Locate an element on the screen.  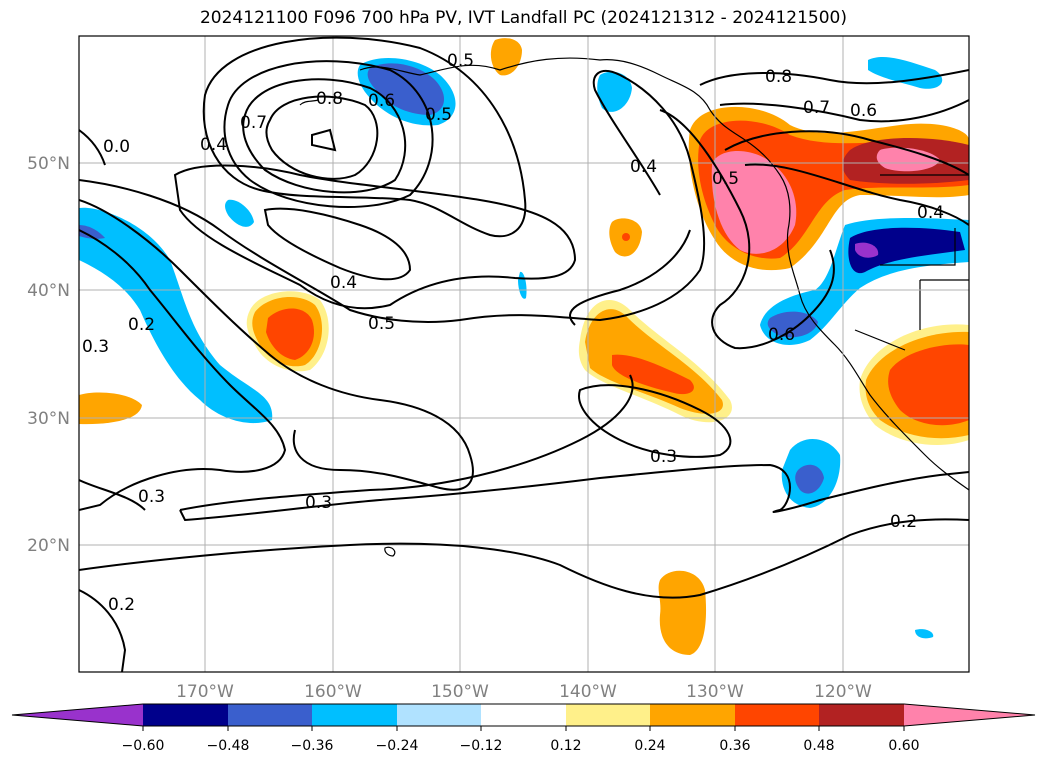
lat-label-30n: 30°N is located at coordinates (48, 419).